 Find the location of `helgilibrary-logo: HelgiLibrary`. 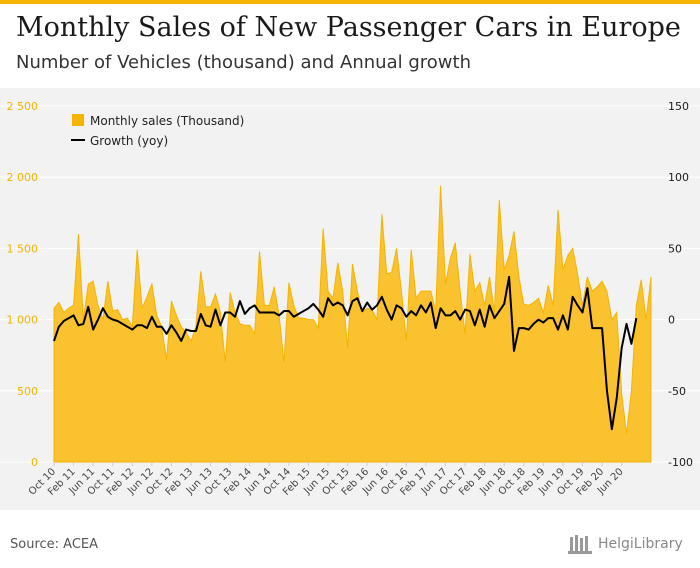

helgilibrary-logo: HelgiLibrary is located at coordinates (630, 545).